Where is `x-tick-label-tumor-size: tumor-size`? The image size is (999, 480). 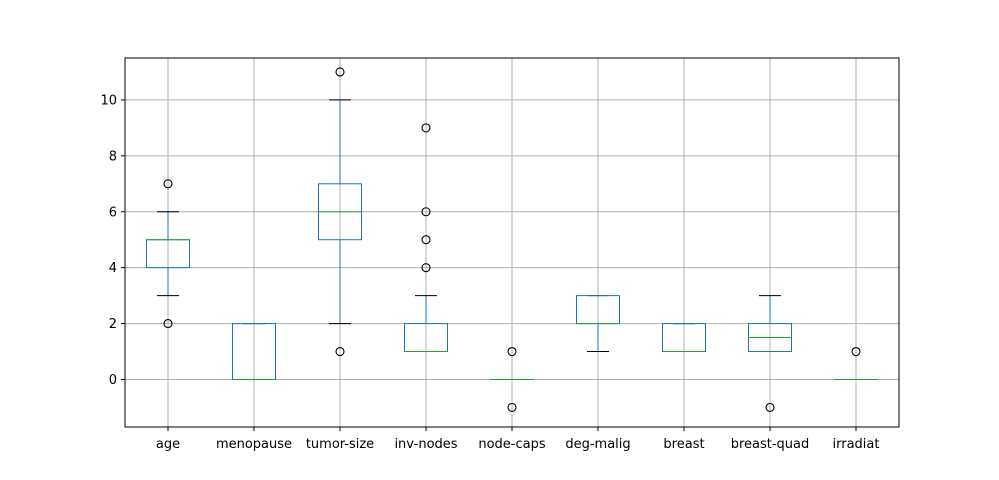
x-tick-label-tumor-size: tumor-size is located at coordinates (340, 444).